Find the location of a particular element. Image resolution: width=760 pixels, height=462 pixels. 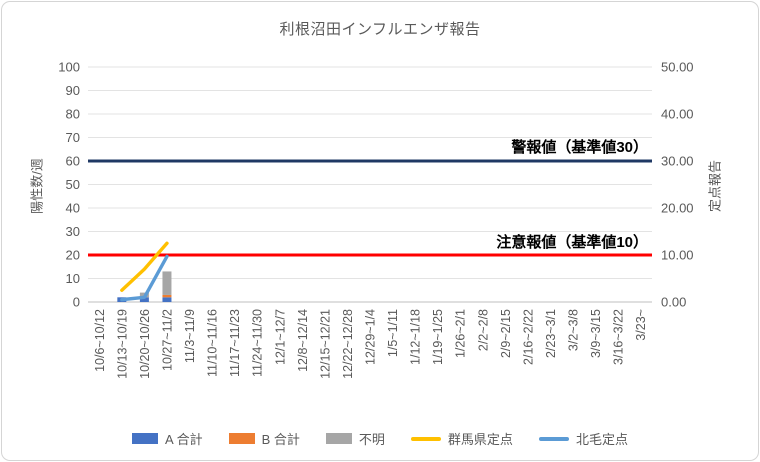

left-axis-tick-label: 50 is located at coordinates (73, 184).